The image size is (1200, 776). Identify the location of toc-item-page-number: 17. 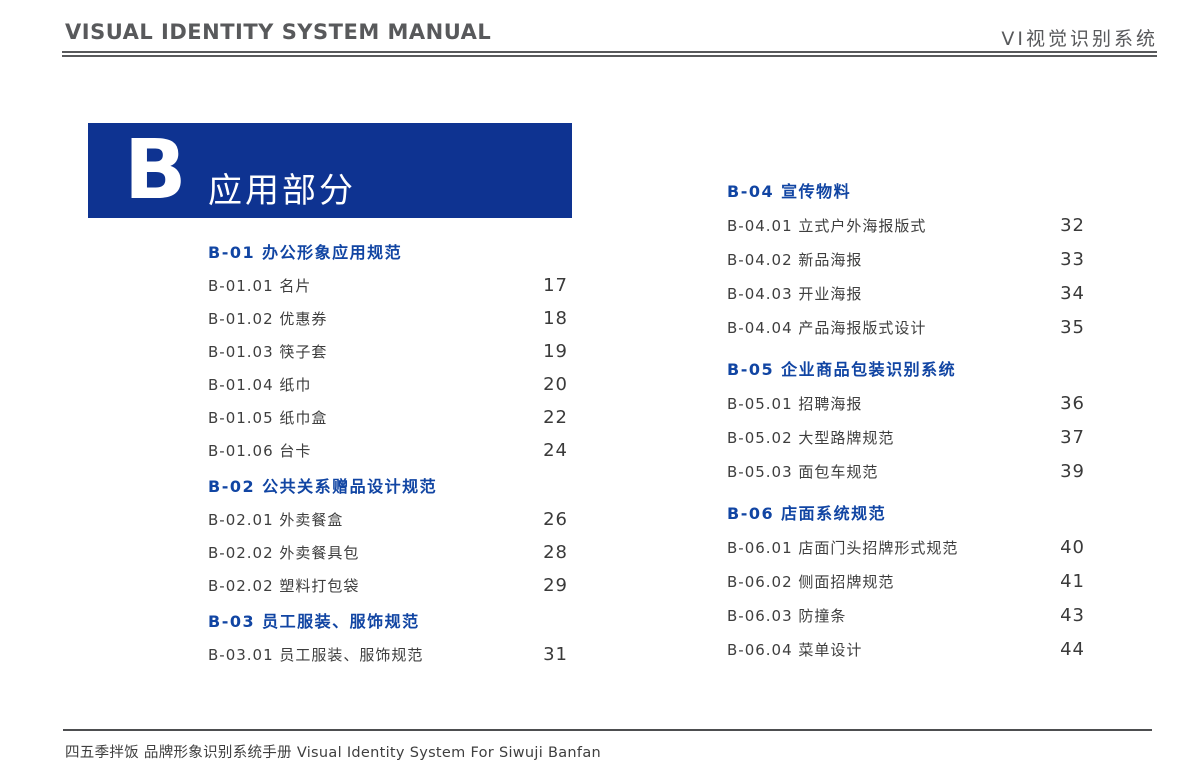
(555, 285).